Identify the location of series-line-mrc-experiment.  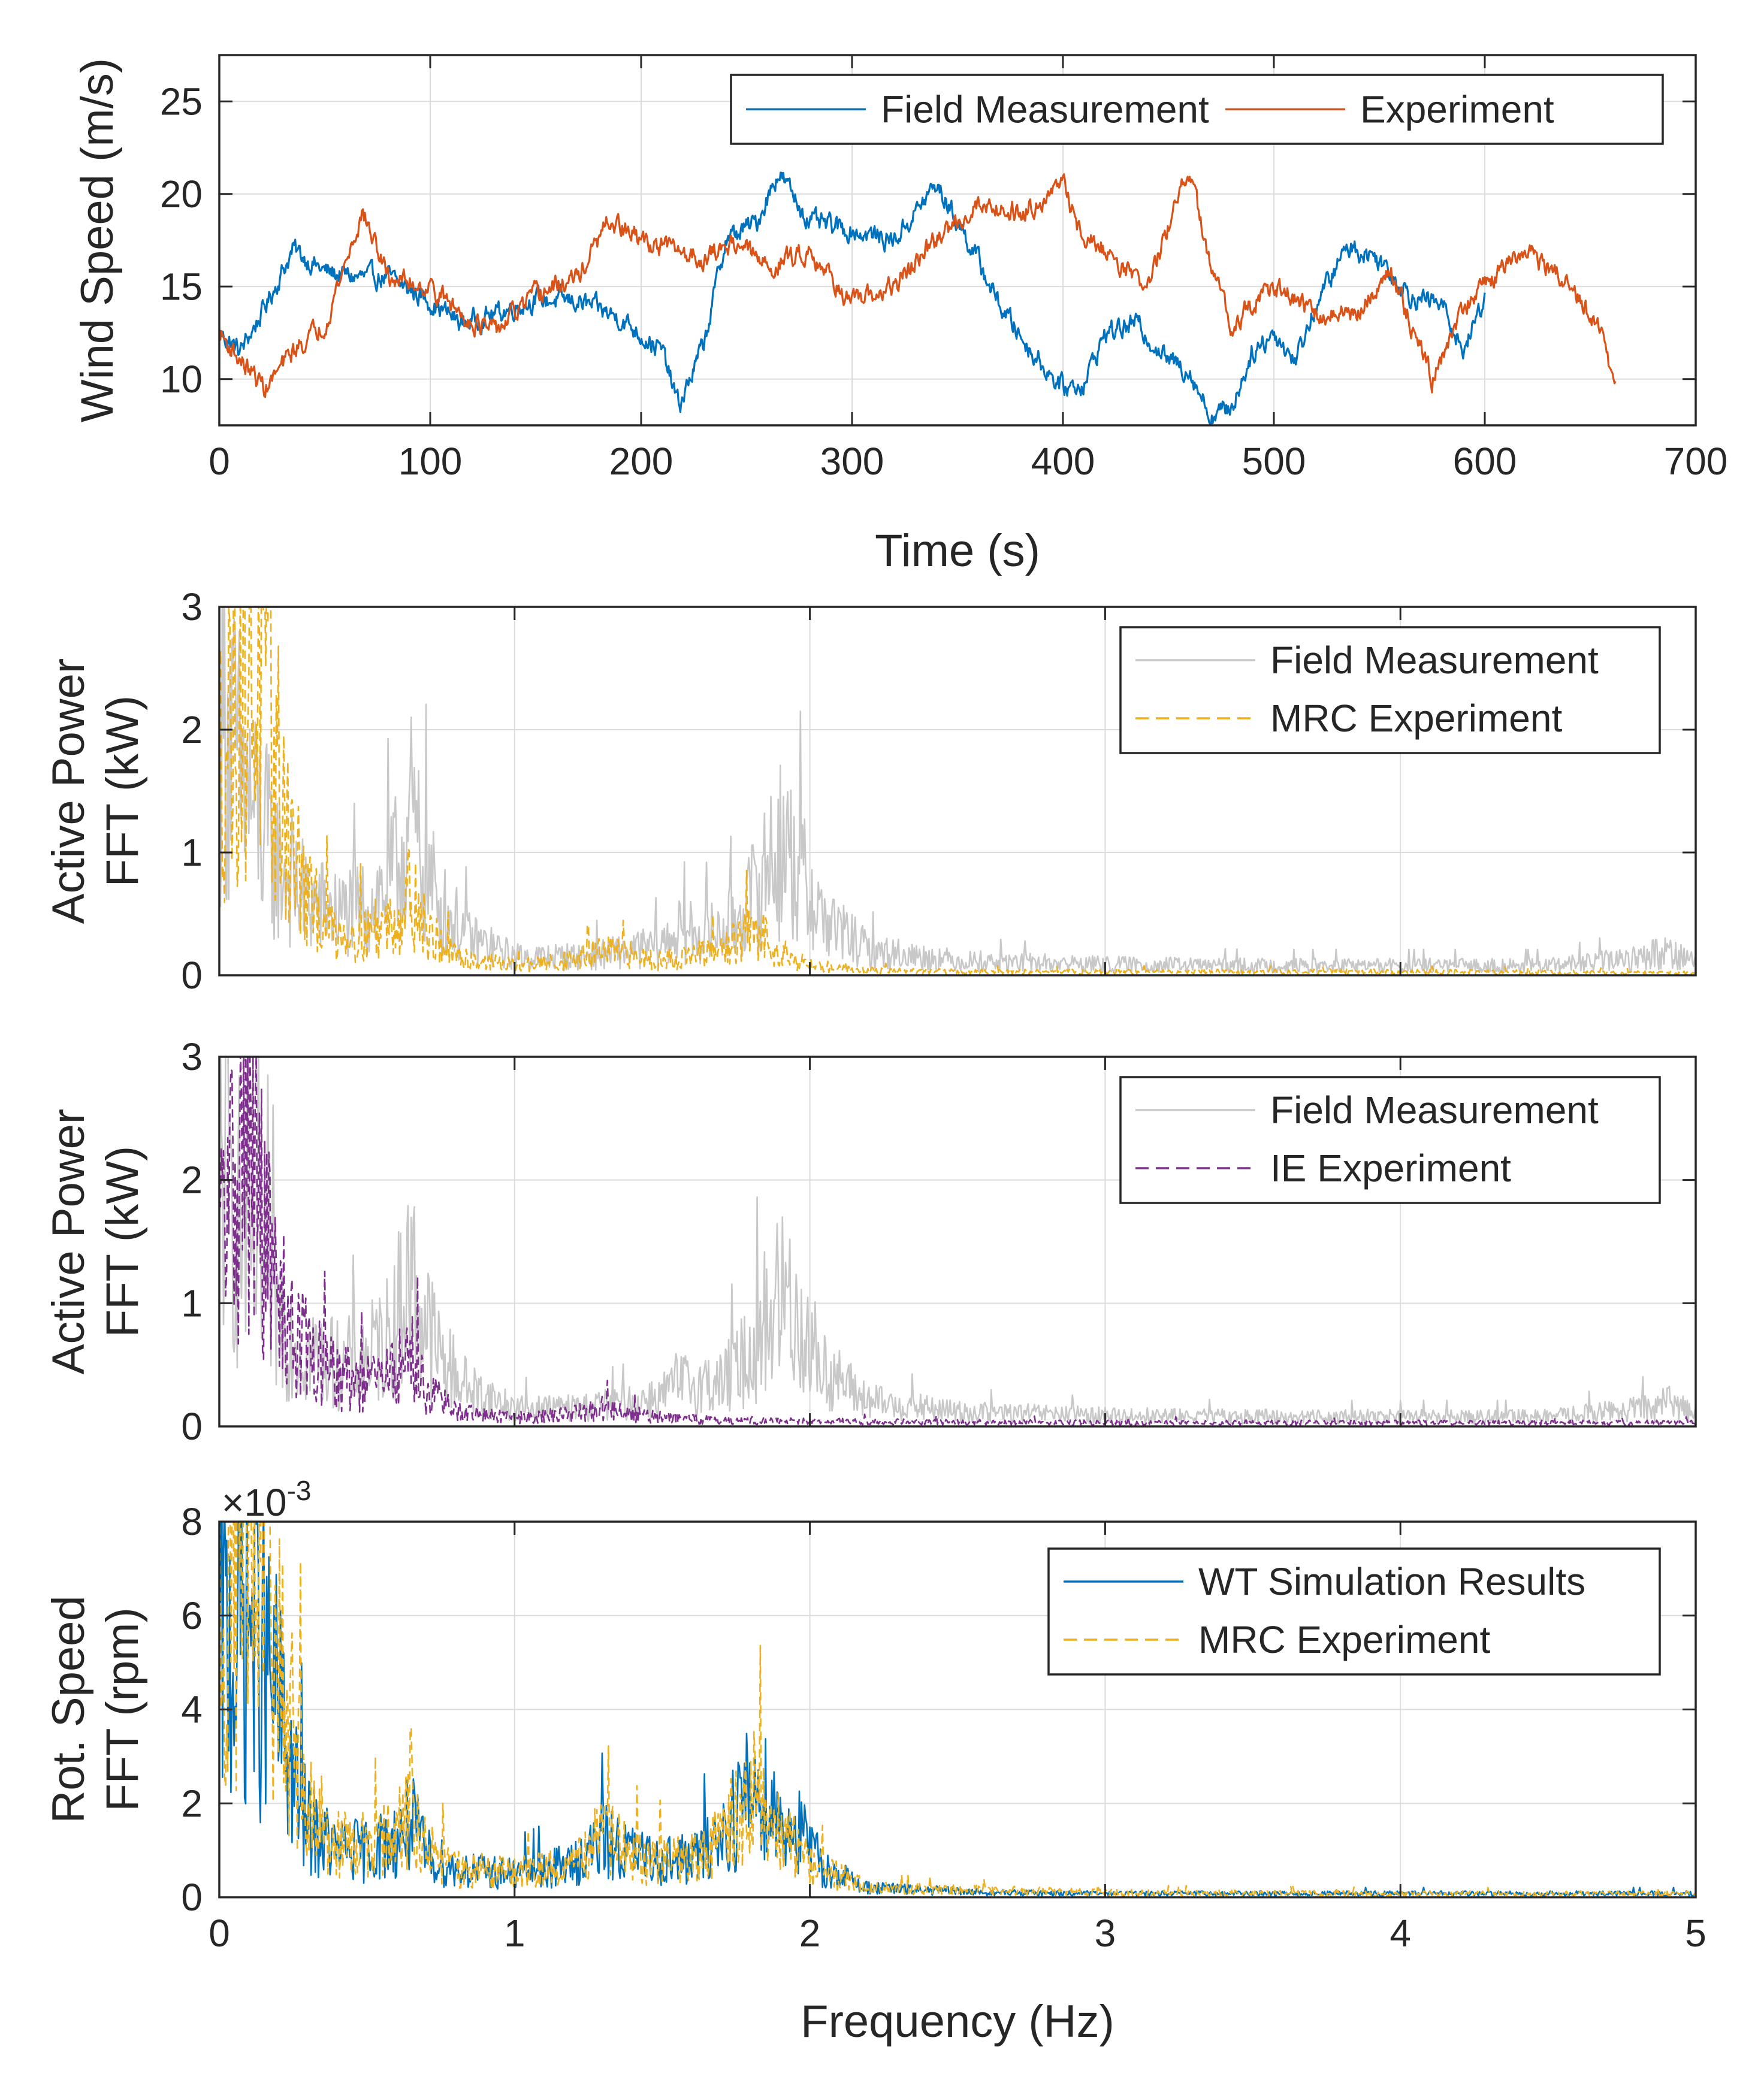
(957, 791).